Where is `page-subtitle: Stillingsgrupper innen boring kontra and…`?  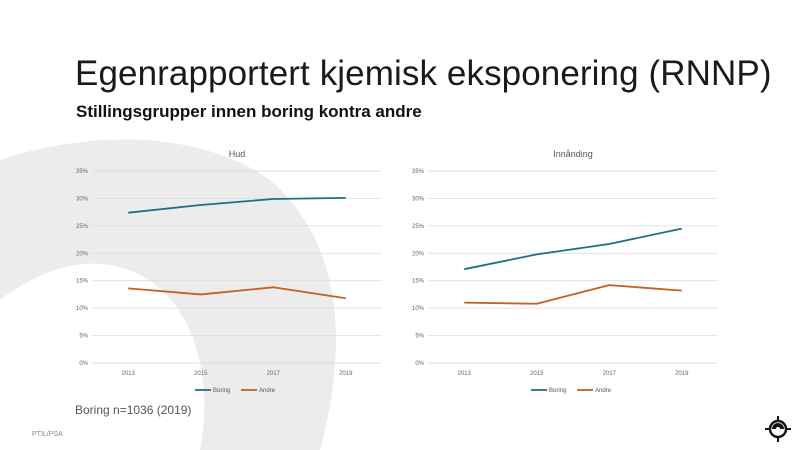
page-subtitle: Stillingsgrupper innen boring kontra and… is located at coordinates (249, 111).